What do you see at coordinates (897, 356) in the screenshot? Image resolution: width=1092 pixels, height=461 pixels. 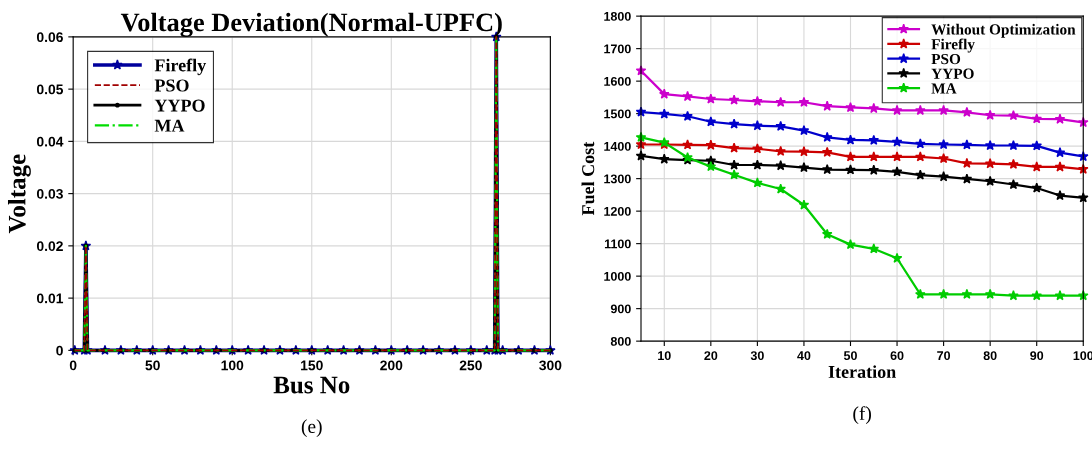 I see `x-tick-label: 60` at bounding box center [897, 356].